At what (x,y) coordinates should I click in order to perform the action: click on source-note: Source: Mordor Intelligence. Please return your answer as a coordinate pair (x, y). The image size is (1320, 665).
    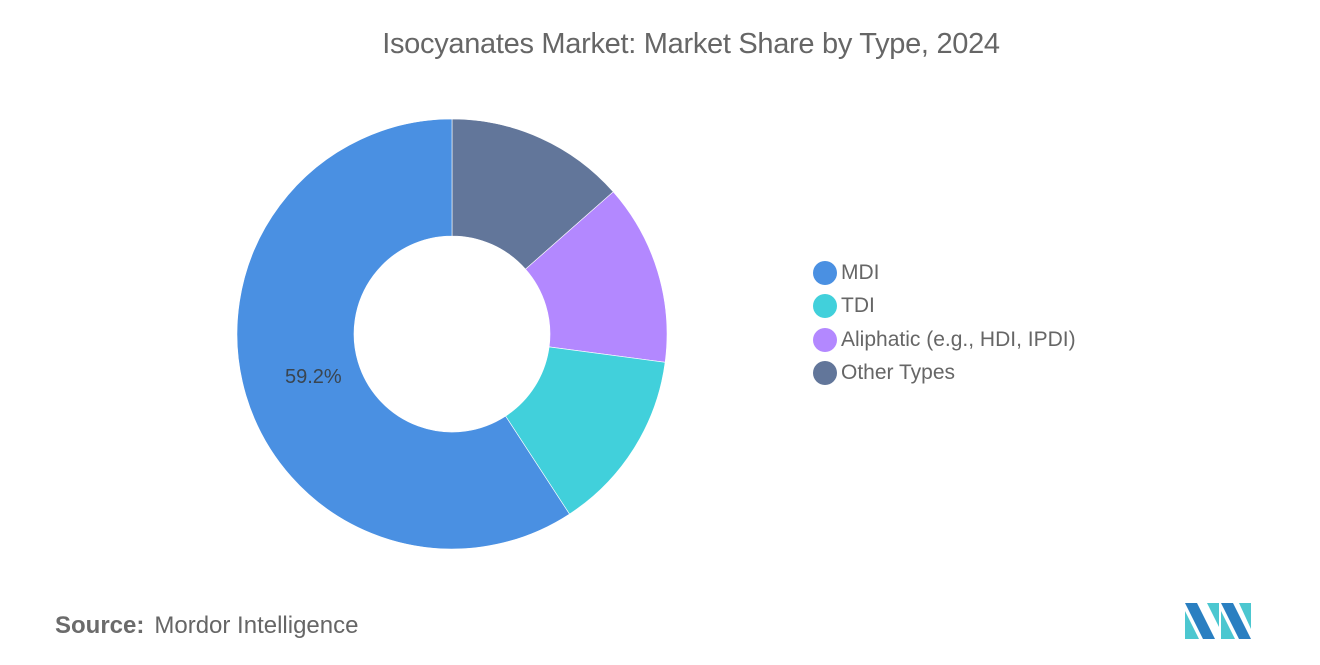
    Looking at the image, I should click on (206, 626).